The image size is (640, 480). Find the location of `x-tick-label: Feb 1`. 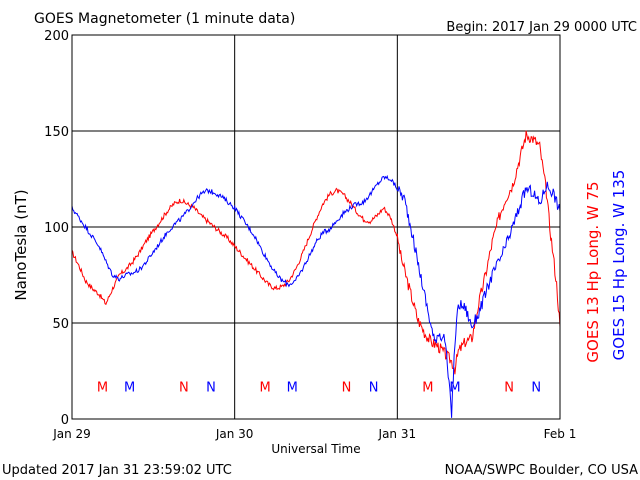

x-tick-label: Feb 1 is located at coordinates (560, 434).